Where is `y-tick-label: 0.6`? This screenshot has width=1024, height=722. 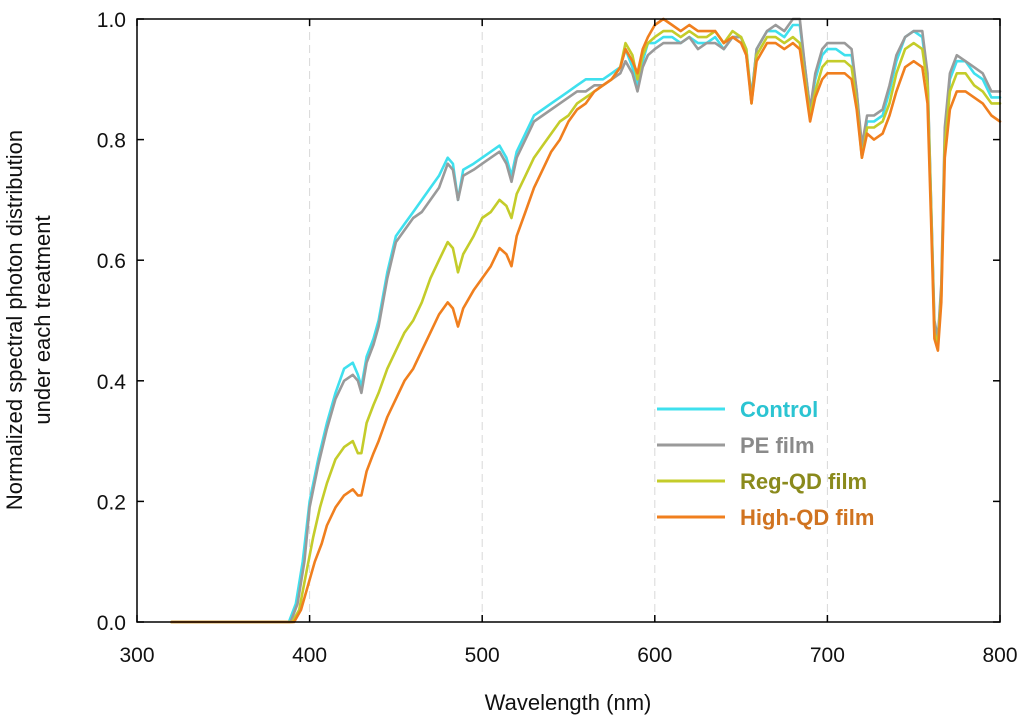 y-tick-label: 0.6 is located at coordinates (111, 261).